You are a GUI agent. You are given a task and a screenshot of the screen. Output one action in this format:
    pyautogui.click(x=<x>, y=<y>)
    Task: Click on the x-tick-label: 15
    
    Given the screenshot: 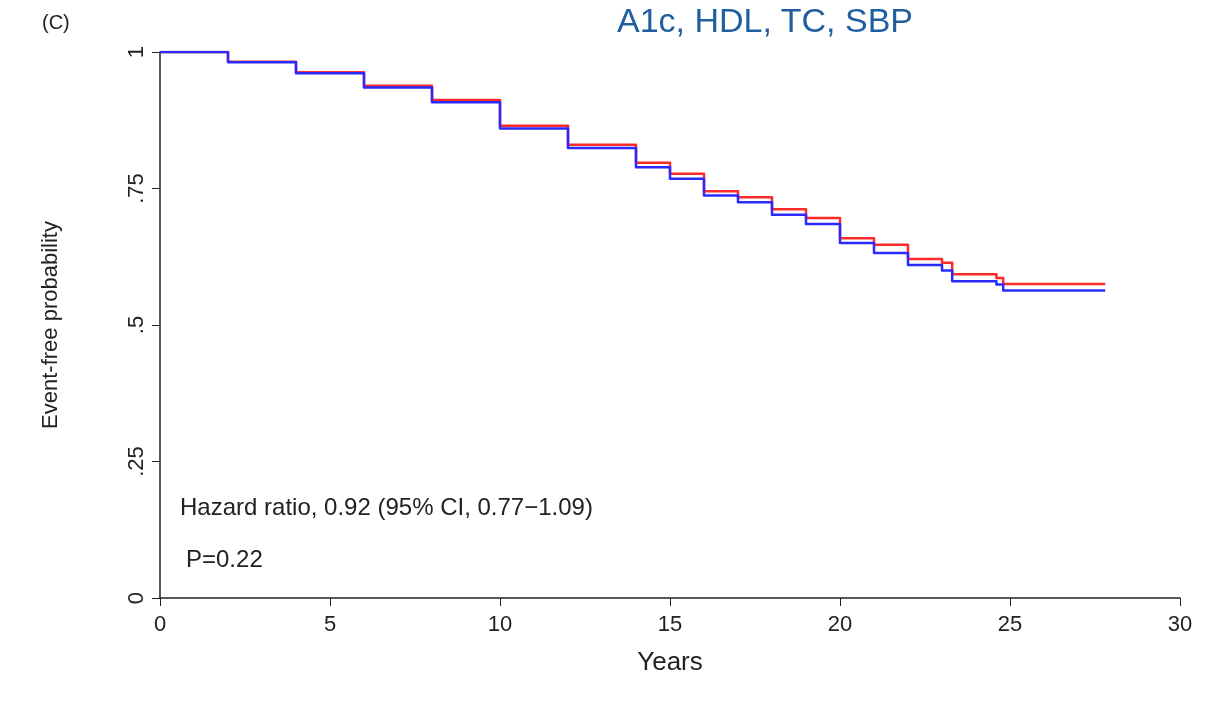 What is the action you would take?
    pyautogui.click(x=670, y=623)
    